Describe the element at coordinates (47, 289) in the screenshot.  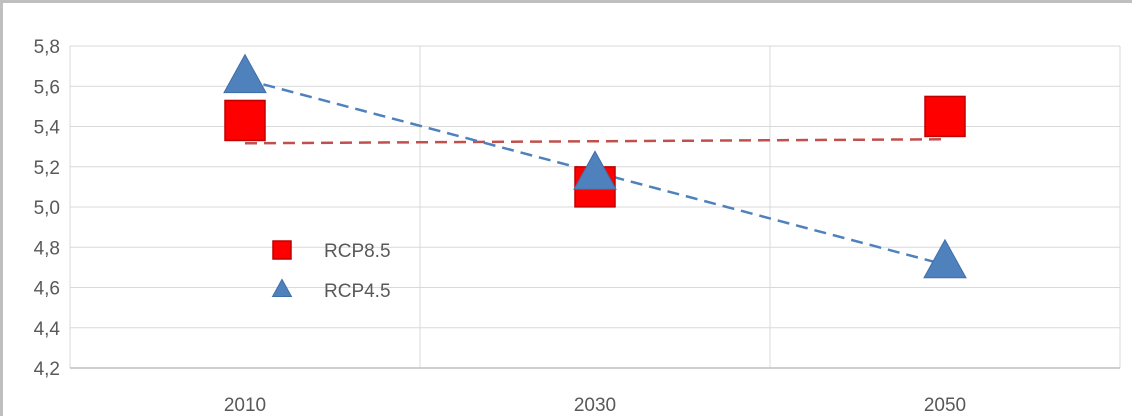
I see `y-tick-label: 4,6` at that location.